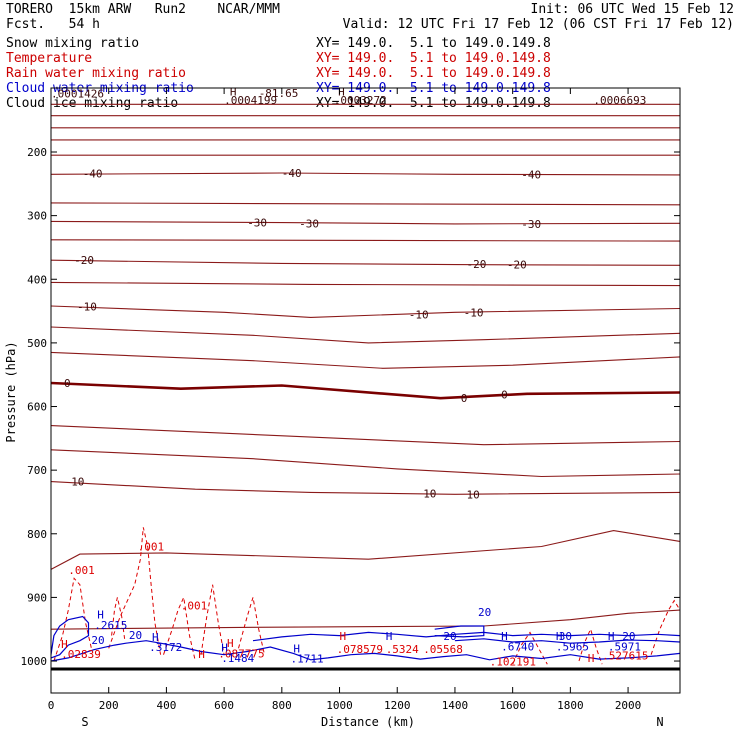 This screenshot has width=740, height=740. What do you see at coordinates (279, 93) in the screenshot?
I see `temperature-contour-label: -81.65` at bounding box center [279, 93].